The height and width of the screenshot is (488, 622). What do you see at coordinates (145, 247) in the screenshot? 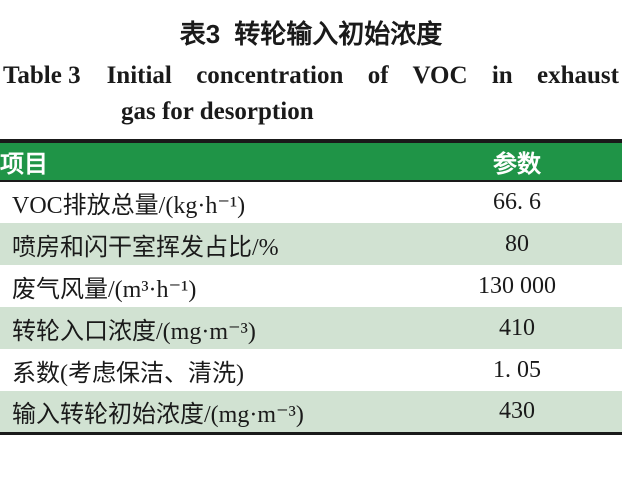
I see `row-label: 喷房和闪干室挥发占比/%` at bounding box center [145, 247].